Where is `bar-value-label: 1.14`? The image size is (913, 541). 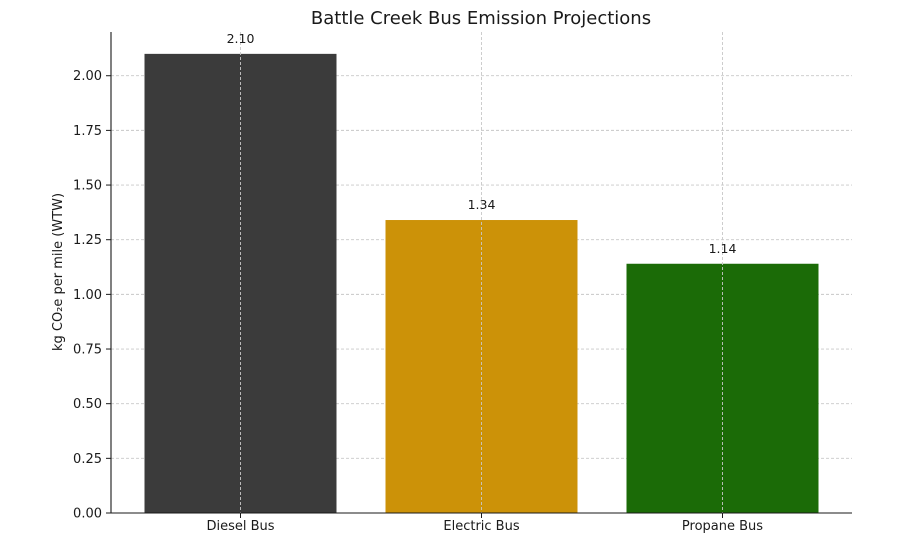 bar-value-label: 1.14 is located at coordinates (723, 248).